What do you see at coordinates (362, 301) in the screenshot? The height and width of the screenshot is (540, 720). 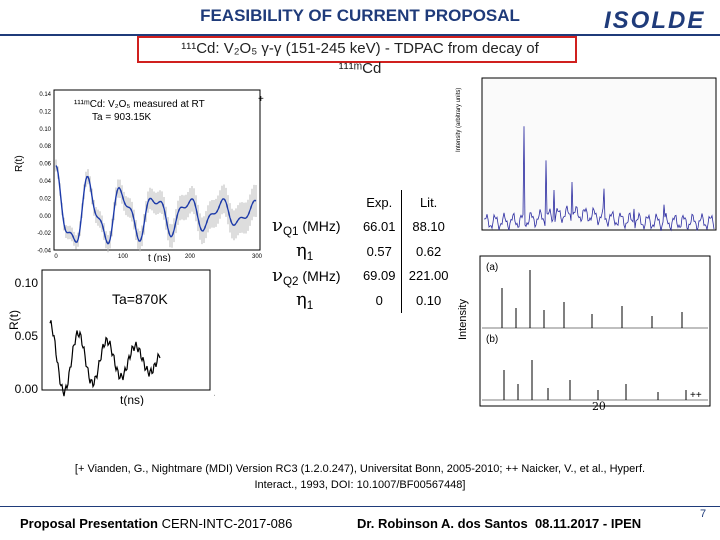 I see `table-row: η1 0 0.10` at bounding box center [362, 301].